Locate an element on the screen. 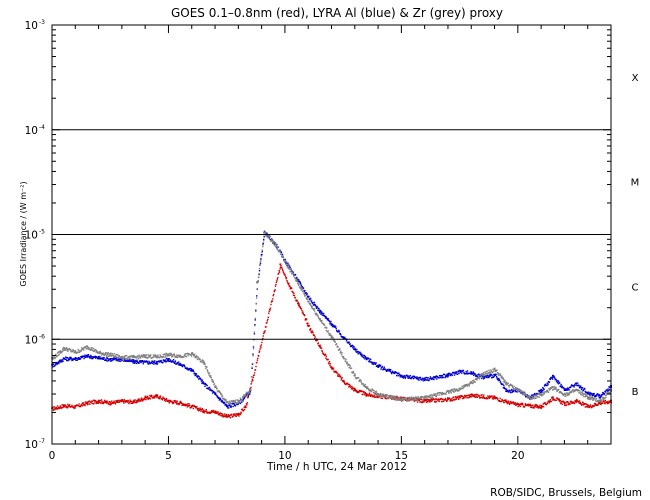  y-tick-exponent: -6 is located at coordinates (42, 336).